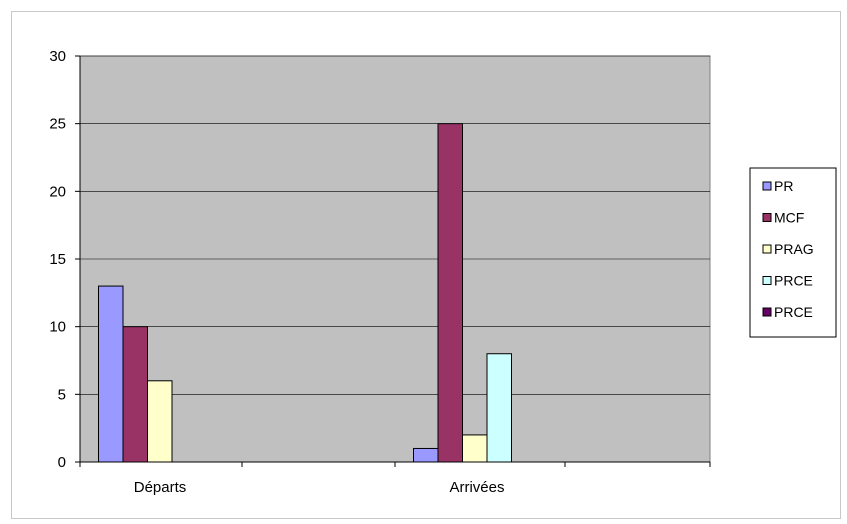  What do you see at coordinates (57, 56) in the screenshot?
I see `y-tick-label: 30` at bounding box center [57, 56].